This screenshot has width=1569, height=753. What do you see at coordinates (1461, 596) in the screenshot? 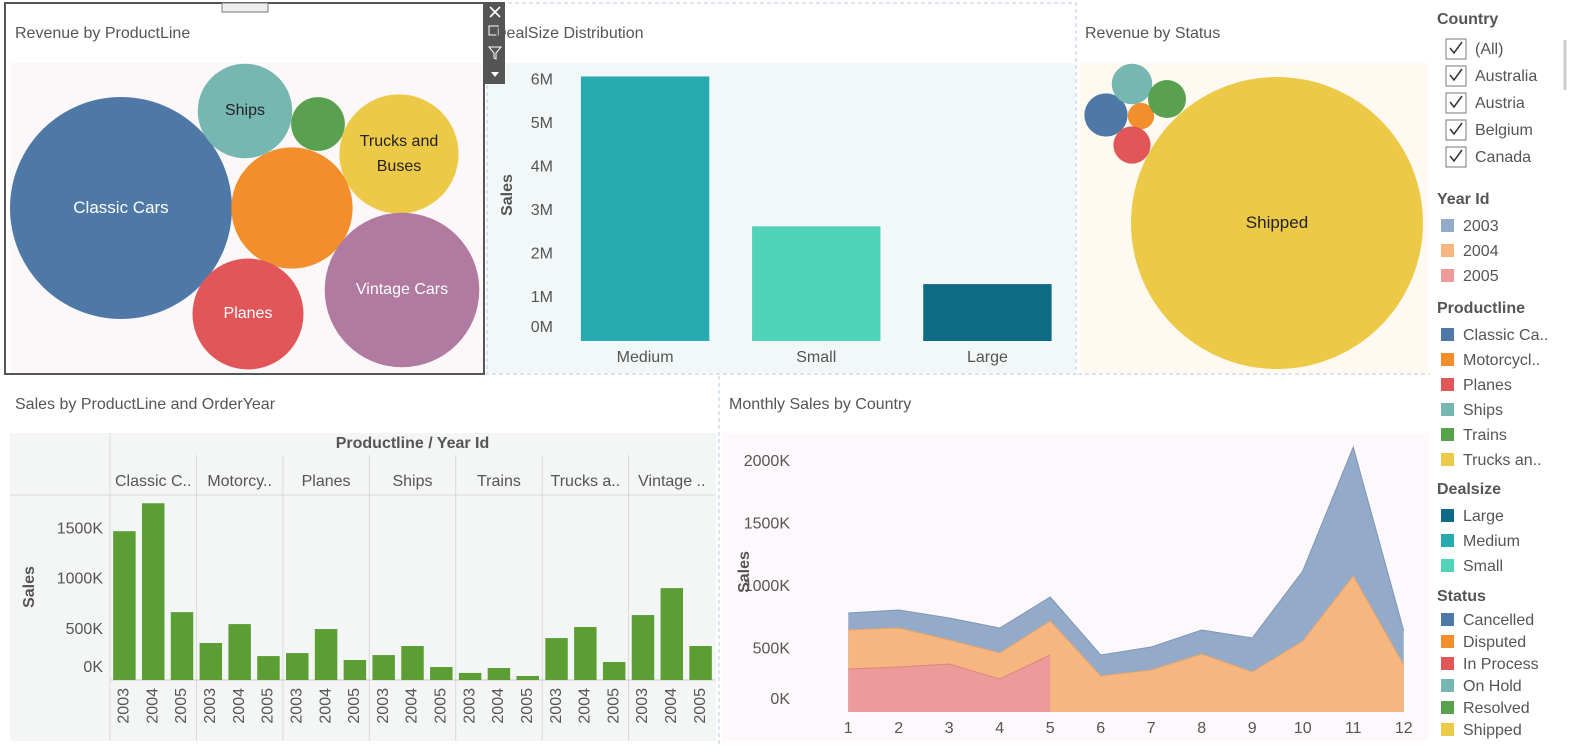
I see `legend-title: Status` at bounding box center [1461, 596].